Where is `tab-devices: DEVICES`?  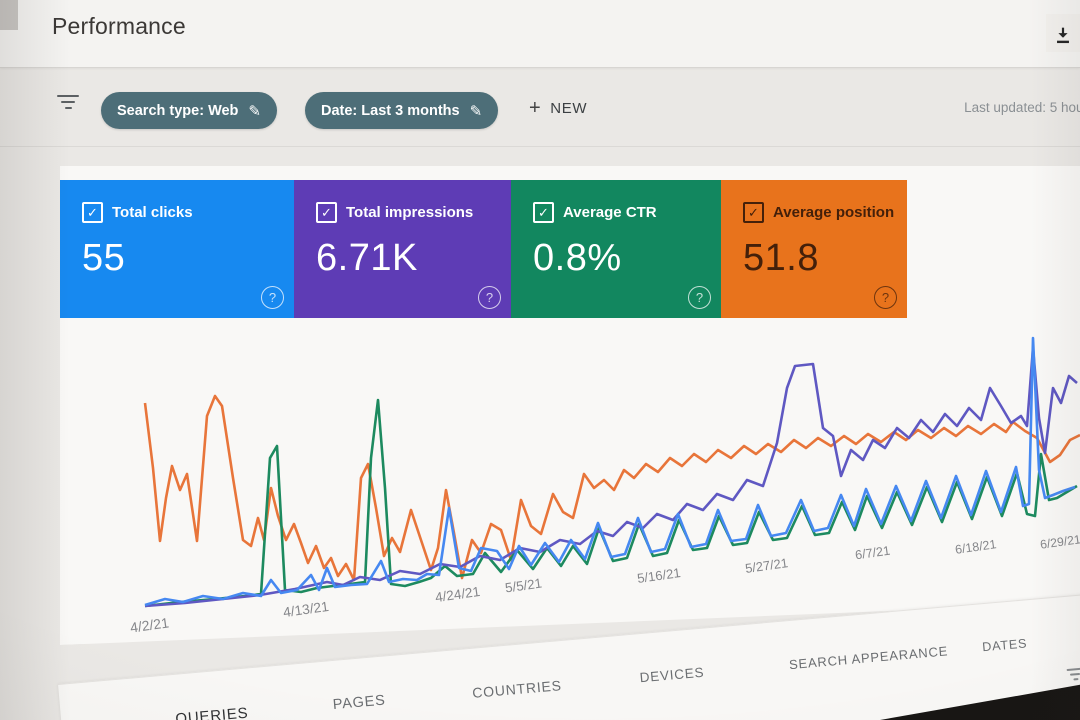 tab-devices: DEVICES is located at coordinates (672, 675).